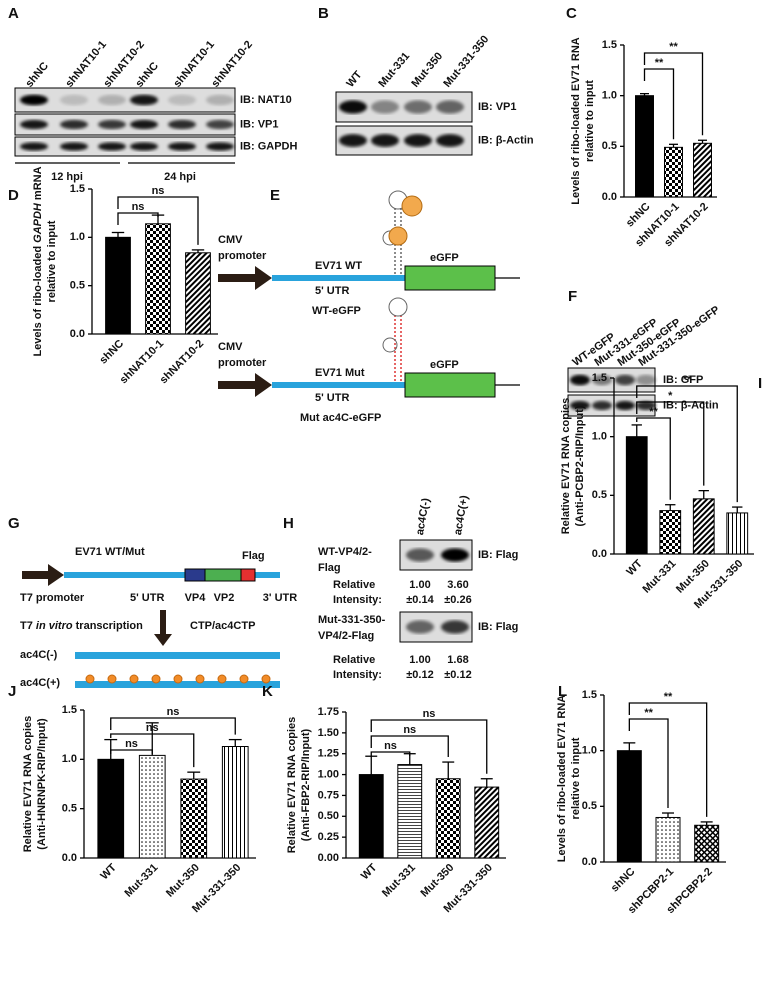 This screenshot has width=780, height=987. What do you see at coordinates (266, 100) in the screenshot?
I see `blot-label: IB: NAT10` at bounding box center [266, 100].